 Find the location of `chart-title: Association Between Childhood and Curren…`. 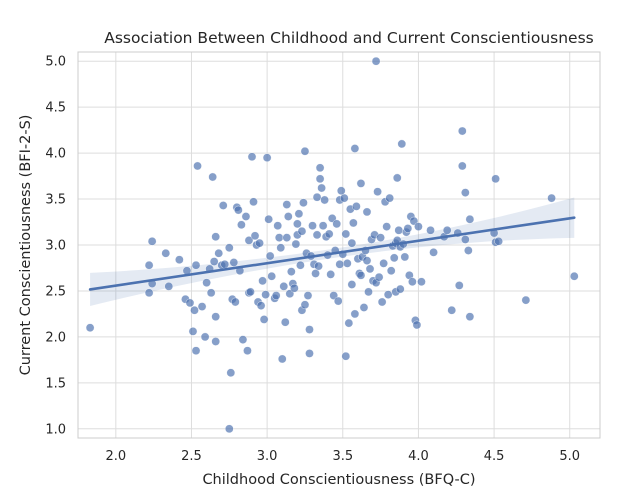

chart-title: Association Between Childhood and Curren… is located at coordinates (348, 38).